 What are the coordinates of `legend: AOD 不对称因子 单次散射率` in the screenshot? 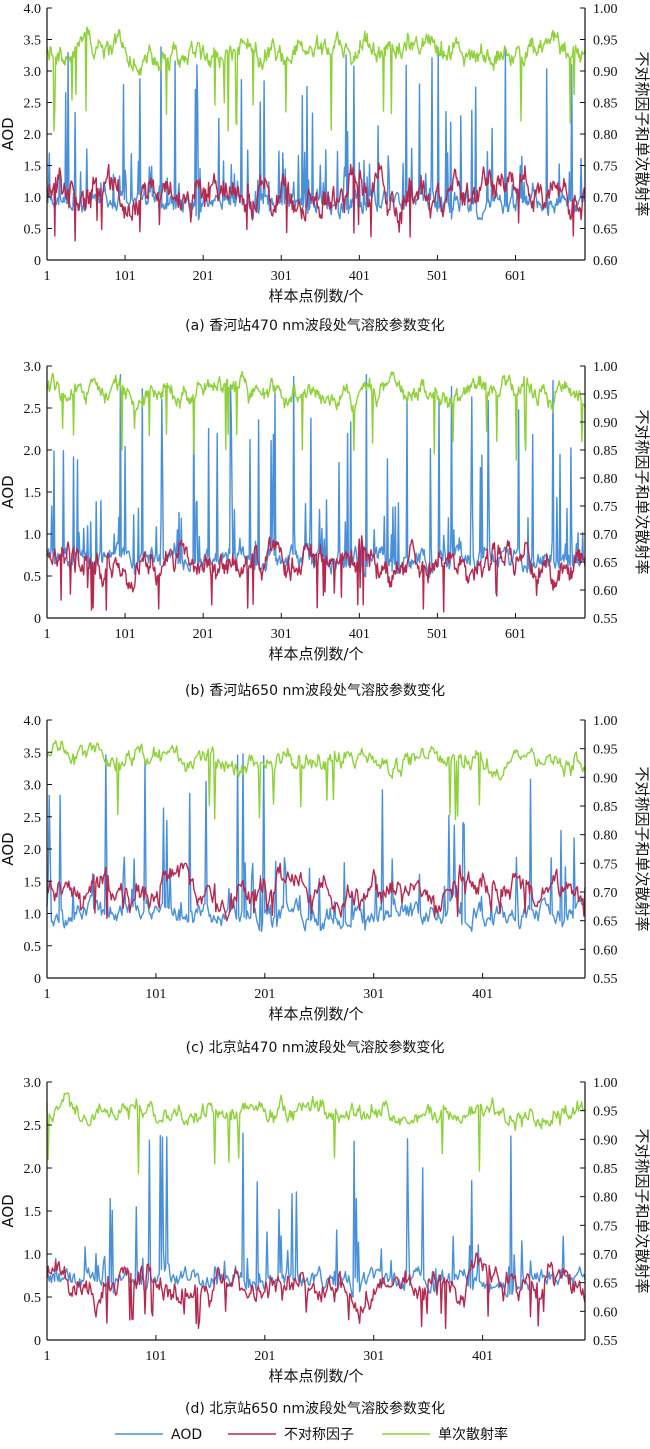 It's located at (311, 1434).